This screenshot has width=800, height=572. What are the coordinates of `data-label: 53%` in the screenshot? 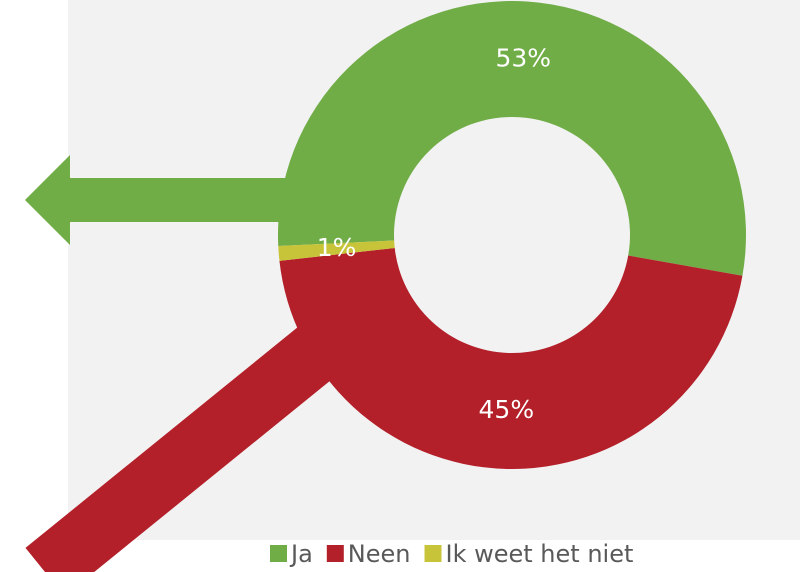 It's located at (523, 57).